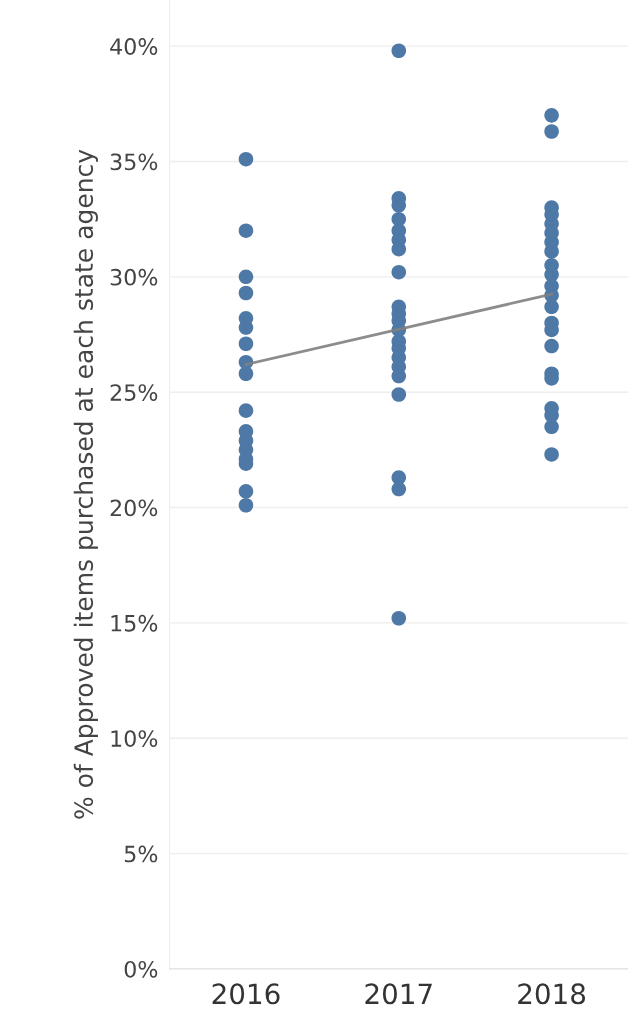 The width and height of the screenshot is (628, 1021). What do you see at coordinates (134, 392) in the screenshot?
I see `y-tick-label: 25%` at bounding box center [134, 392].